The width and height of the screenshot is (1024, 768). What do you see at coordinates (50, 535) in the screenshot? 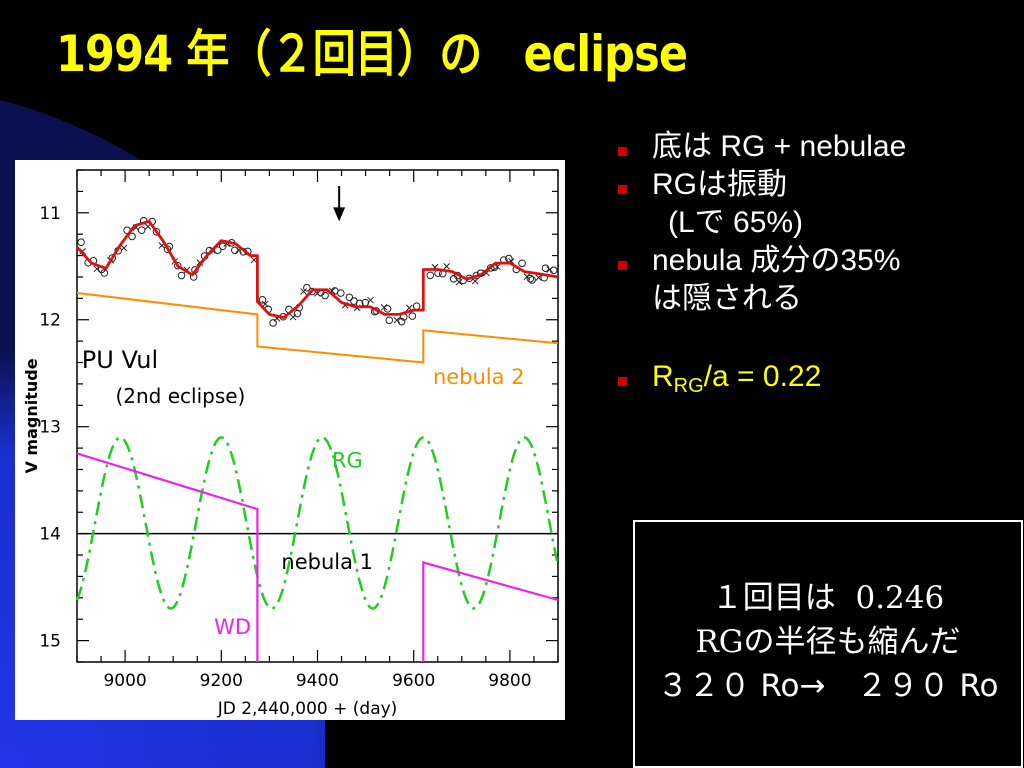
I see `y-tick-label: 14` at bounding box center [50, 535].